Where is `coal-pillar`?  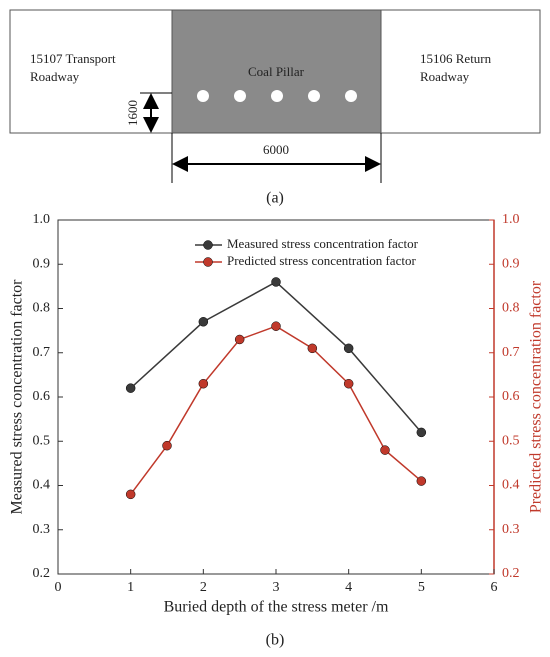
coal-pillar is located at coordinates (276, 71).